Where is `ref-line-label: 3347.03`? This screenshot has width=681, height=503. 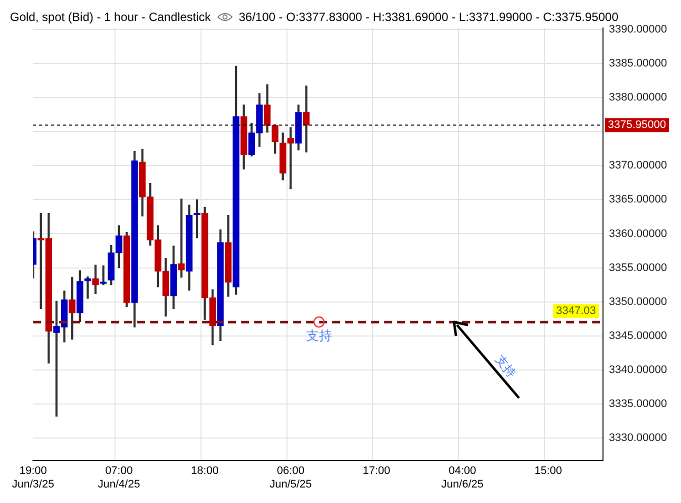 ref-line-label: 3347.03 is located at coordinates (576, 311).